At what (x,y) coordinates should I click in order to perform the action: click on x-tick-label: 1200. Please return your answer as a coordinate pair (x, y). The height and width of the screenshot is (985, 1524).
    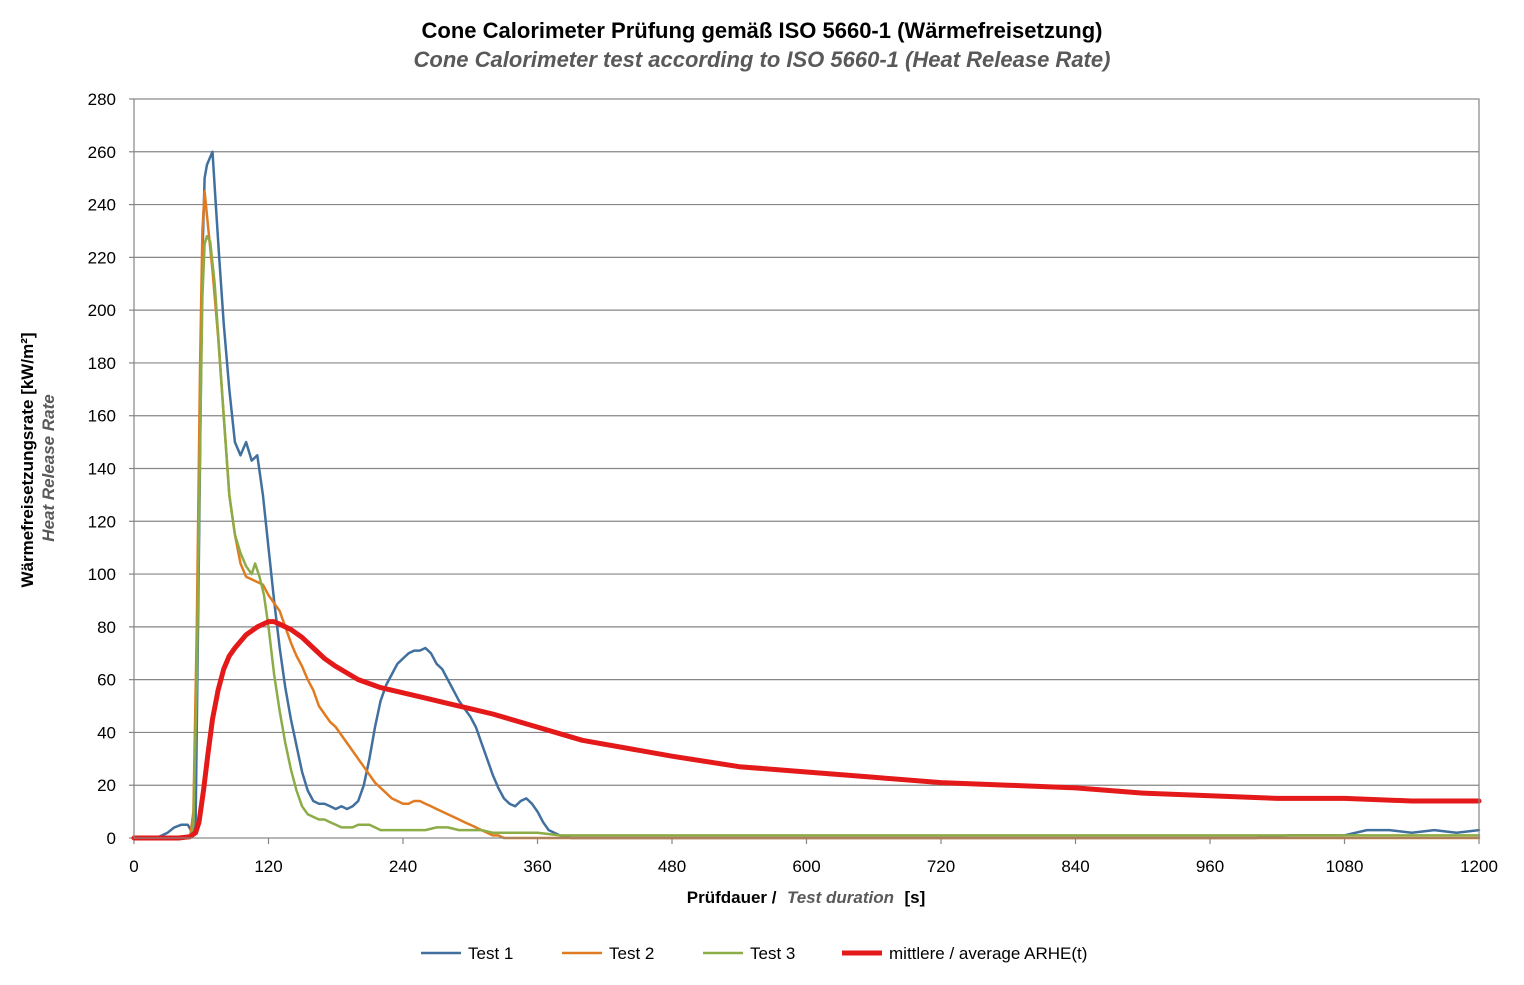
    Looking at the image, I should click on (1479, 866).